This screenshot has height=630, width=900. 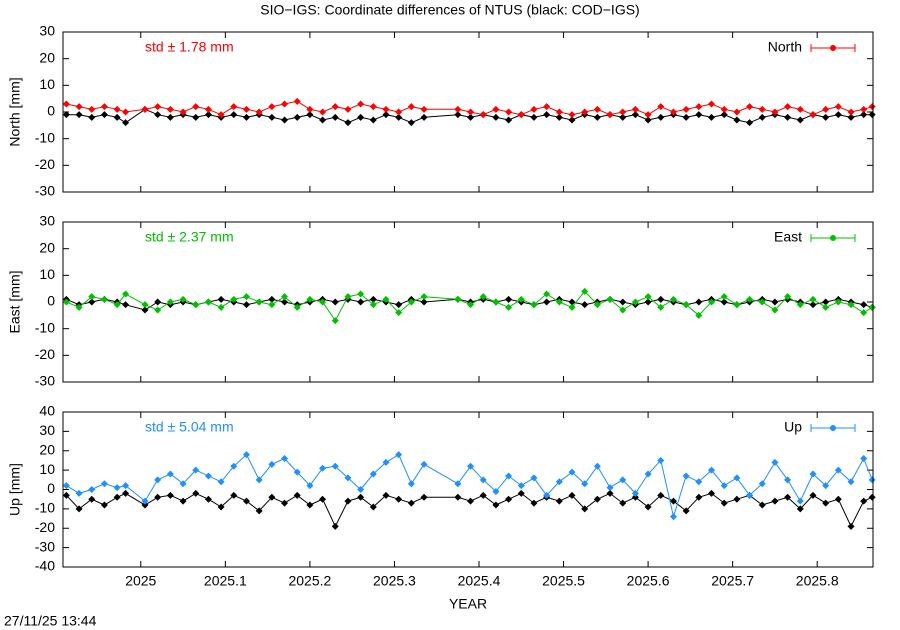 What do you see at coordinates (648, 581) in the screenshot?
I see `x-tick-label: 2025.6` at bounding box center [648, 581].